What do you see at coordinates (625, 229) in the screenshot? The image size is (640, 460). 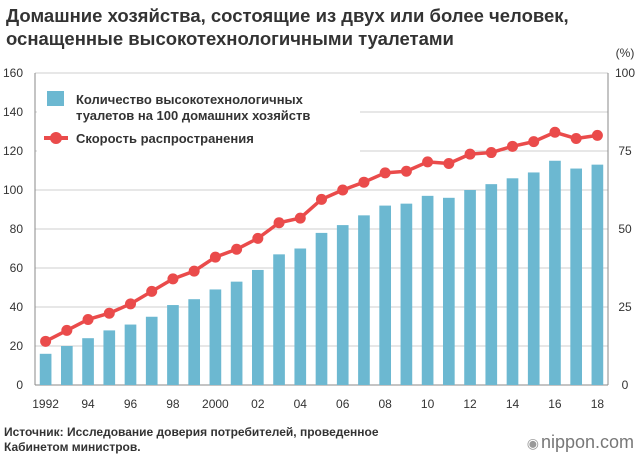 I see `y-right-tick-label: 50` at bounding box center [625, 229].